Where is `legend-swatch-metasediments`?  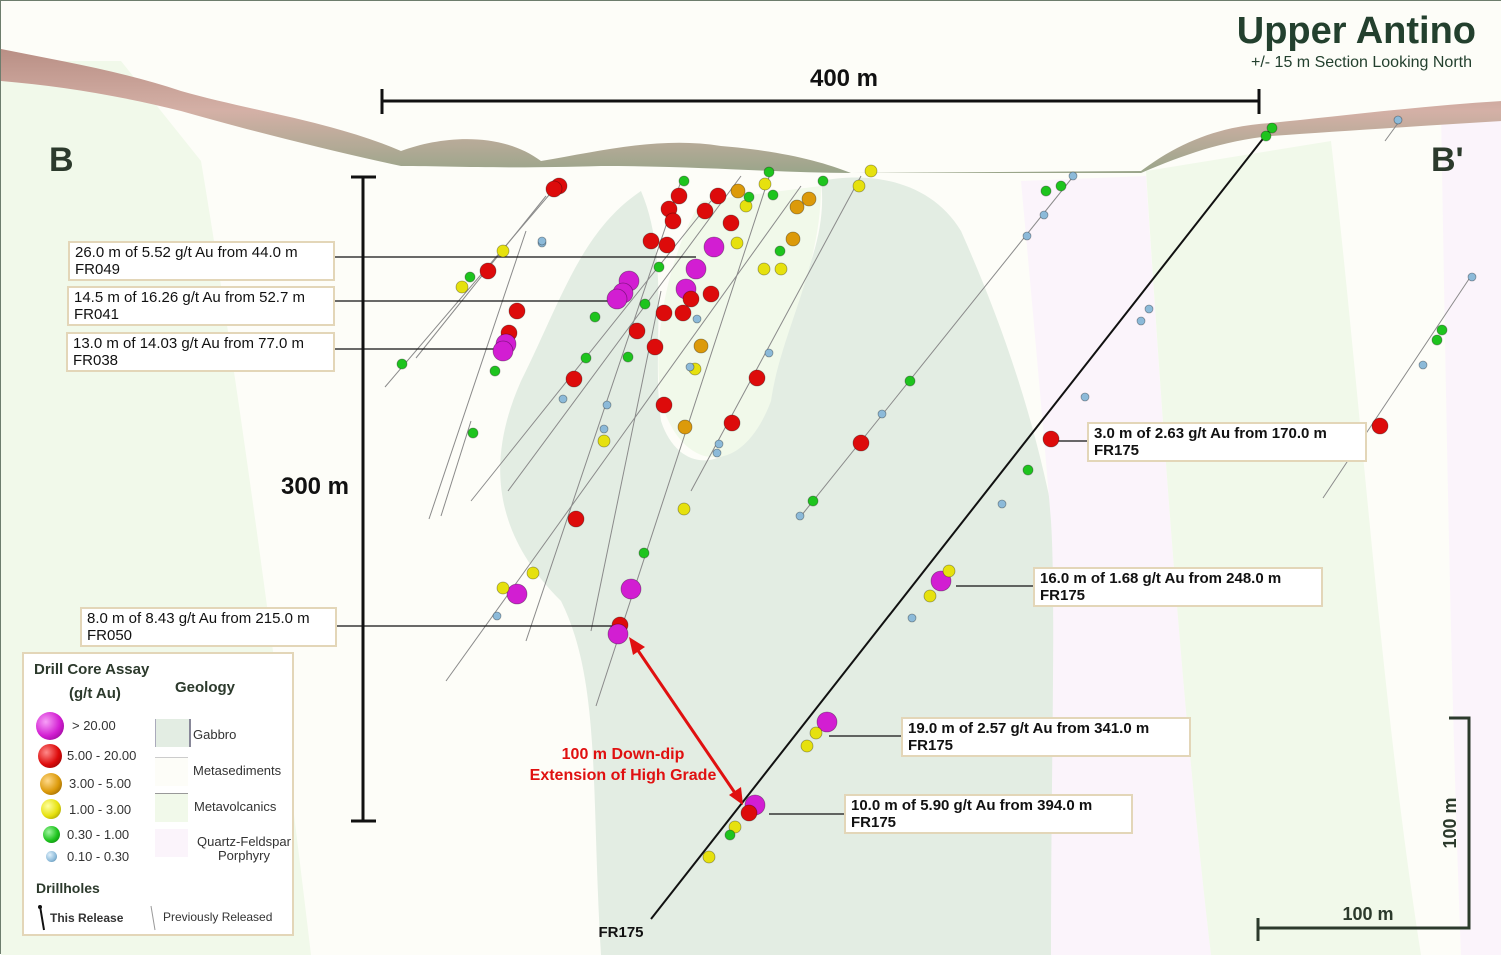 legend-swatch-metasediments is located at coordinates (171, 771).